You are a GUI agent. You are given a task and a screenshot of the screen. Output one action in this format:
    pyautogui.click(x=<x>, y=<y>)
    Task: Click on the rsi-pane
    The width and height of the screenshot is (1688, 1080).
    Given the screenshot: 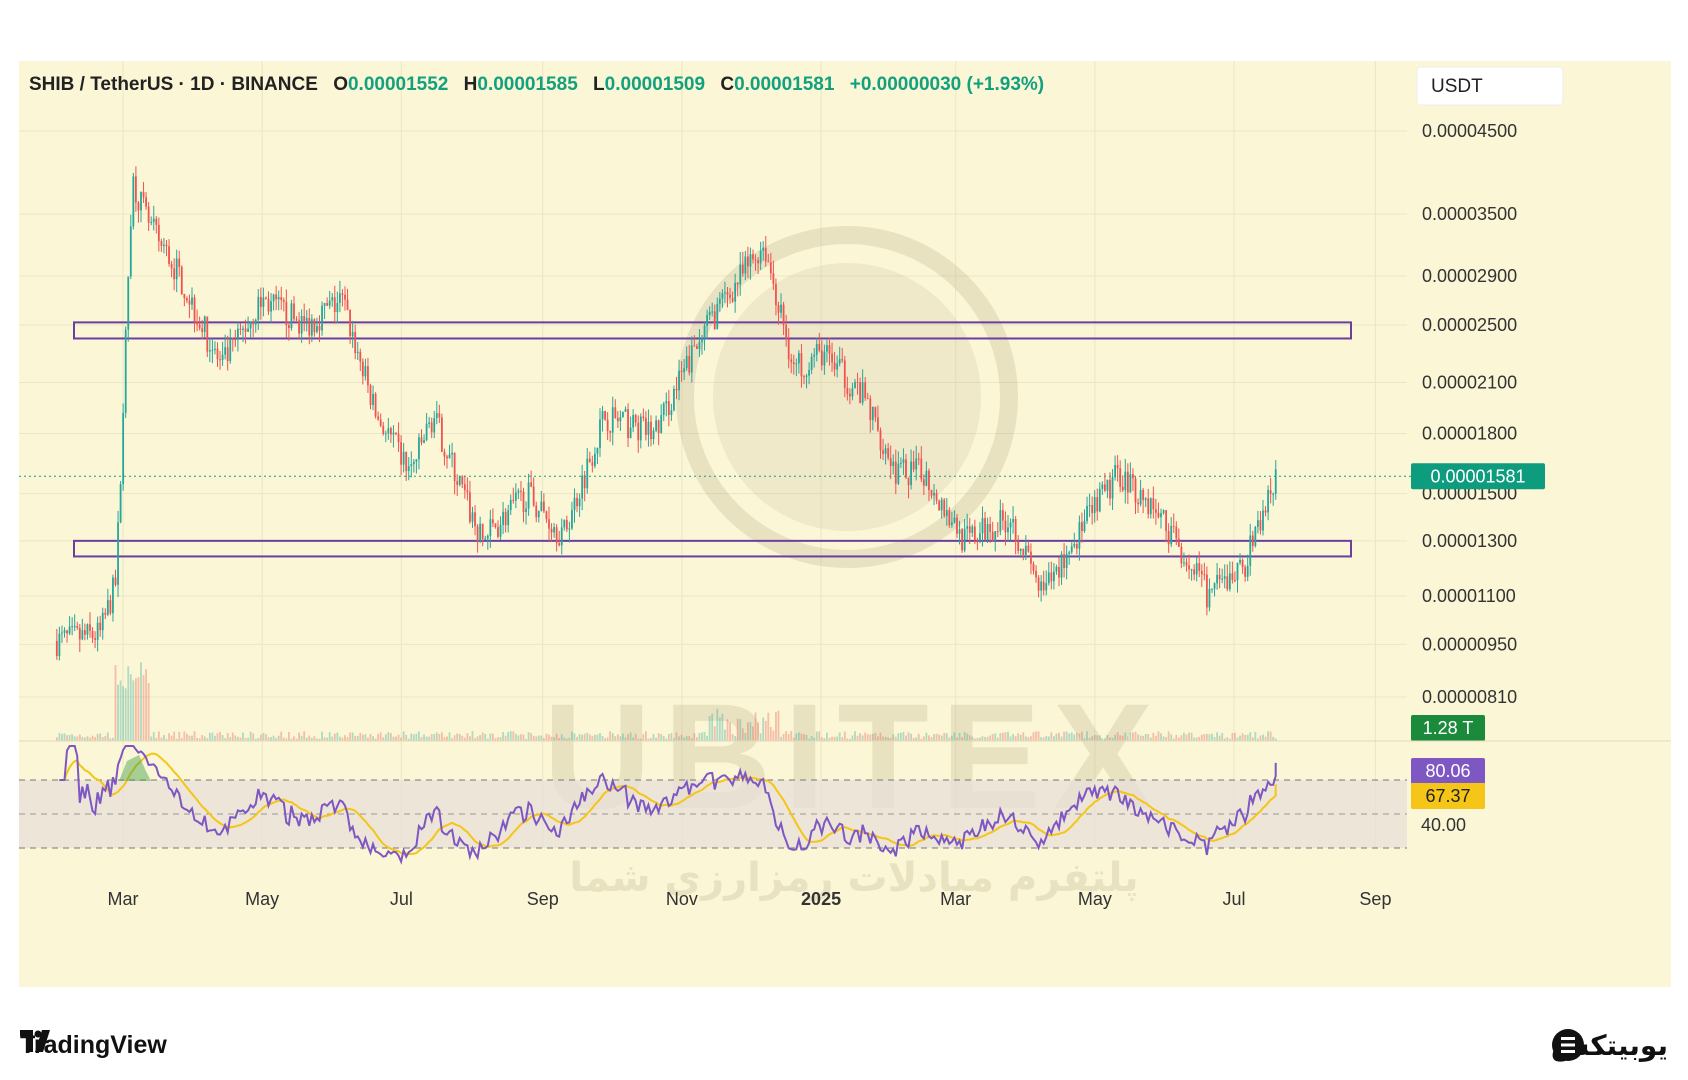 What is the action you would take?
    pyautogui.click(x=845, y=802)
    